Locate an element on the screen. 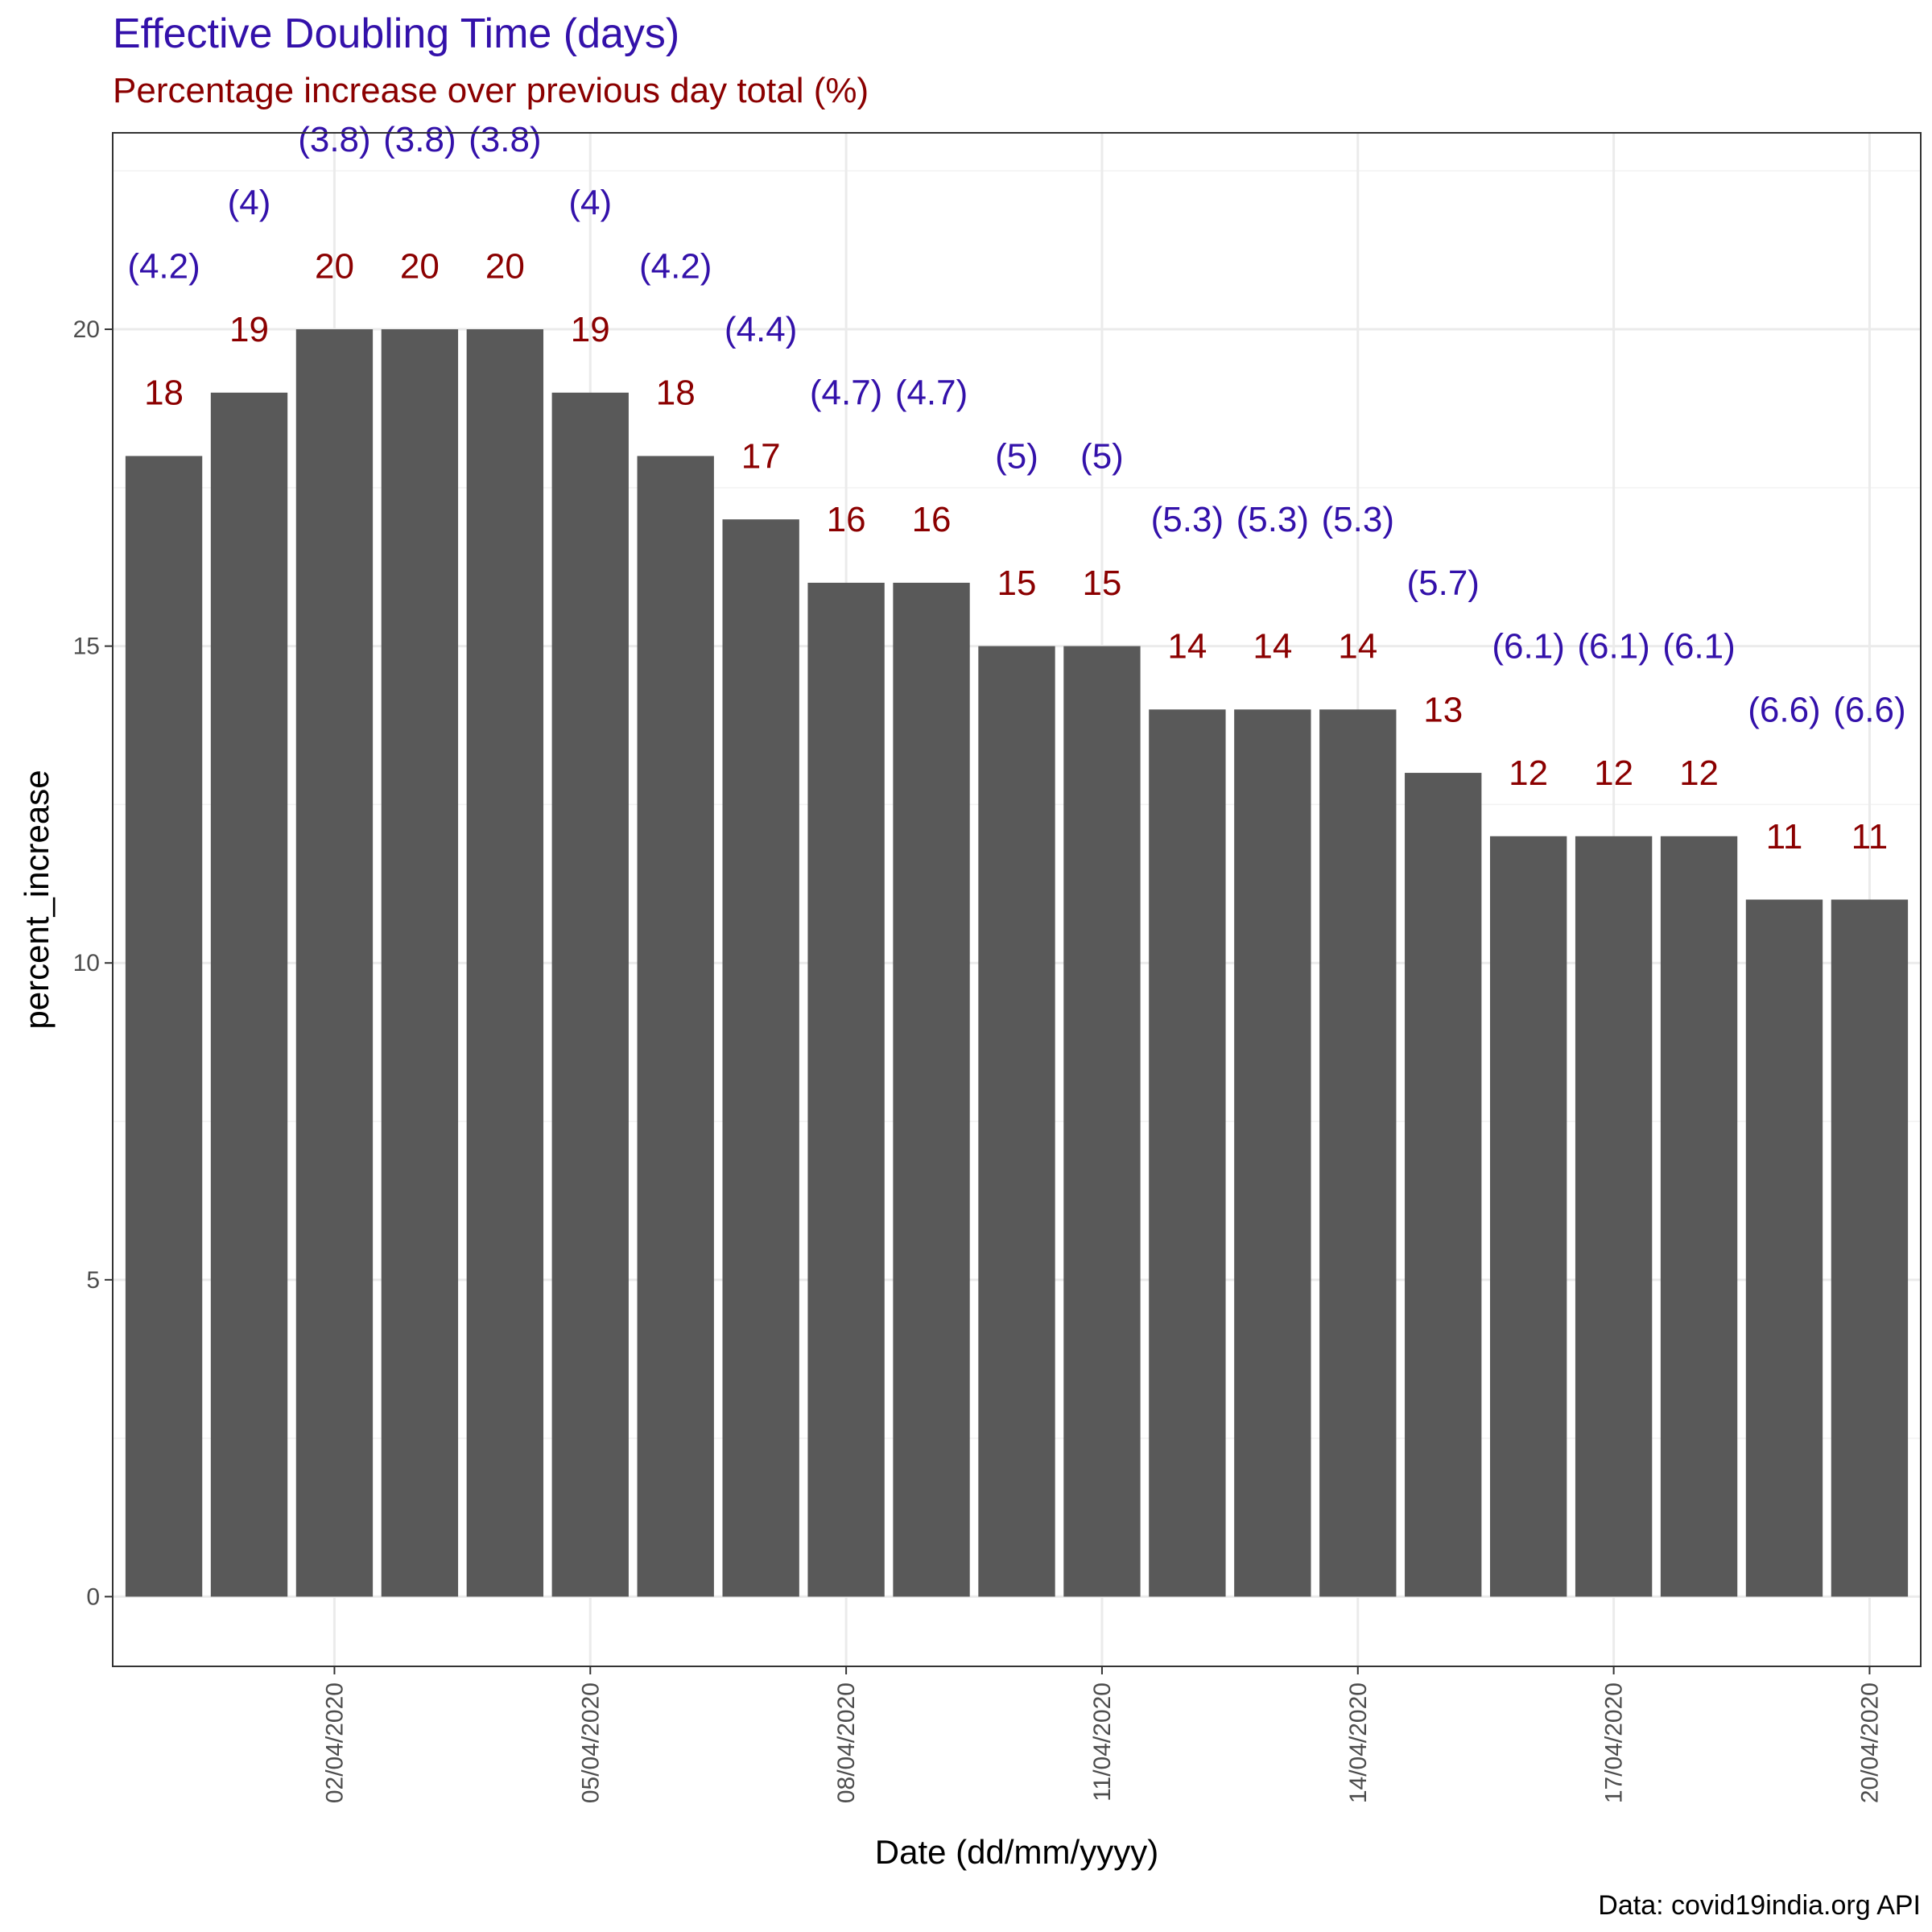  chart-title: Effective Doubling Time (days) is located at coordinates (396, 33).